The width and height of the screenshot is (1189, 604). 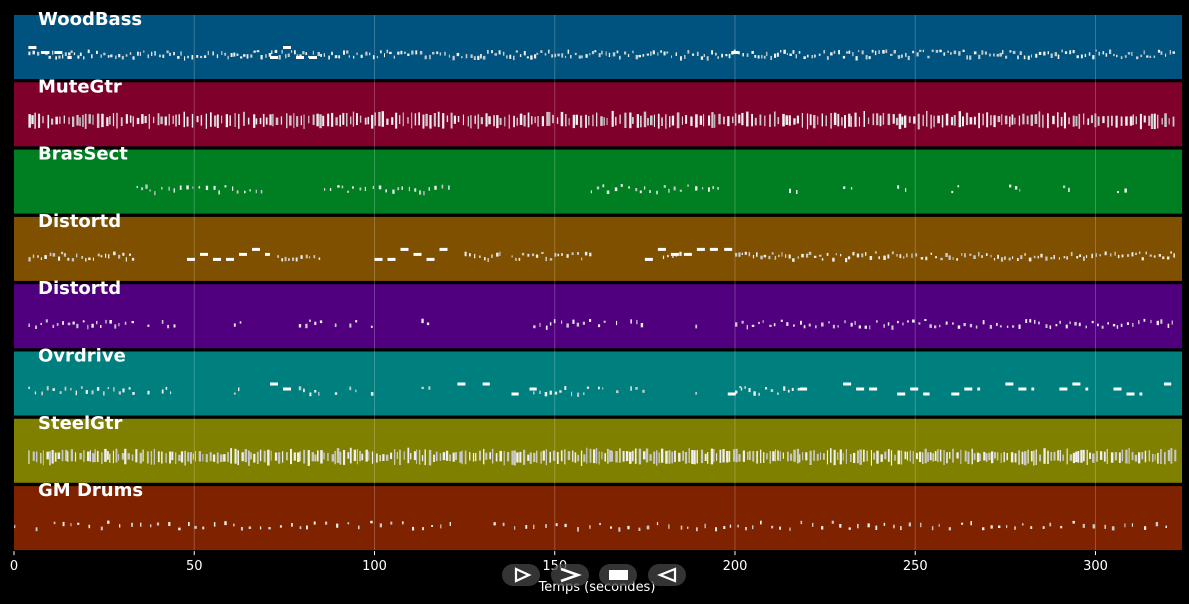 I want to click on rewind-button, so click(x=667, y=575).